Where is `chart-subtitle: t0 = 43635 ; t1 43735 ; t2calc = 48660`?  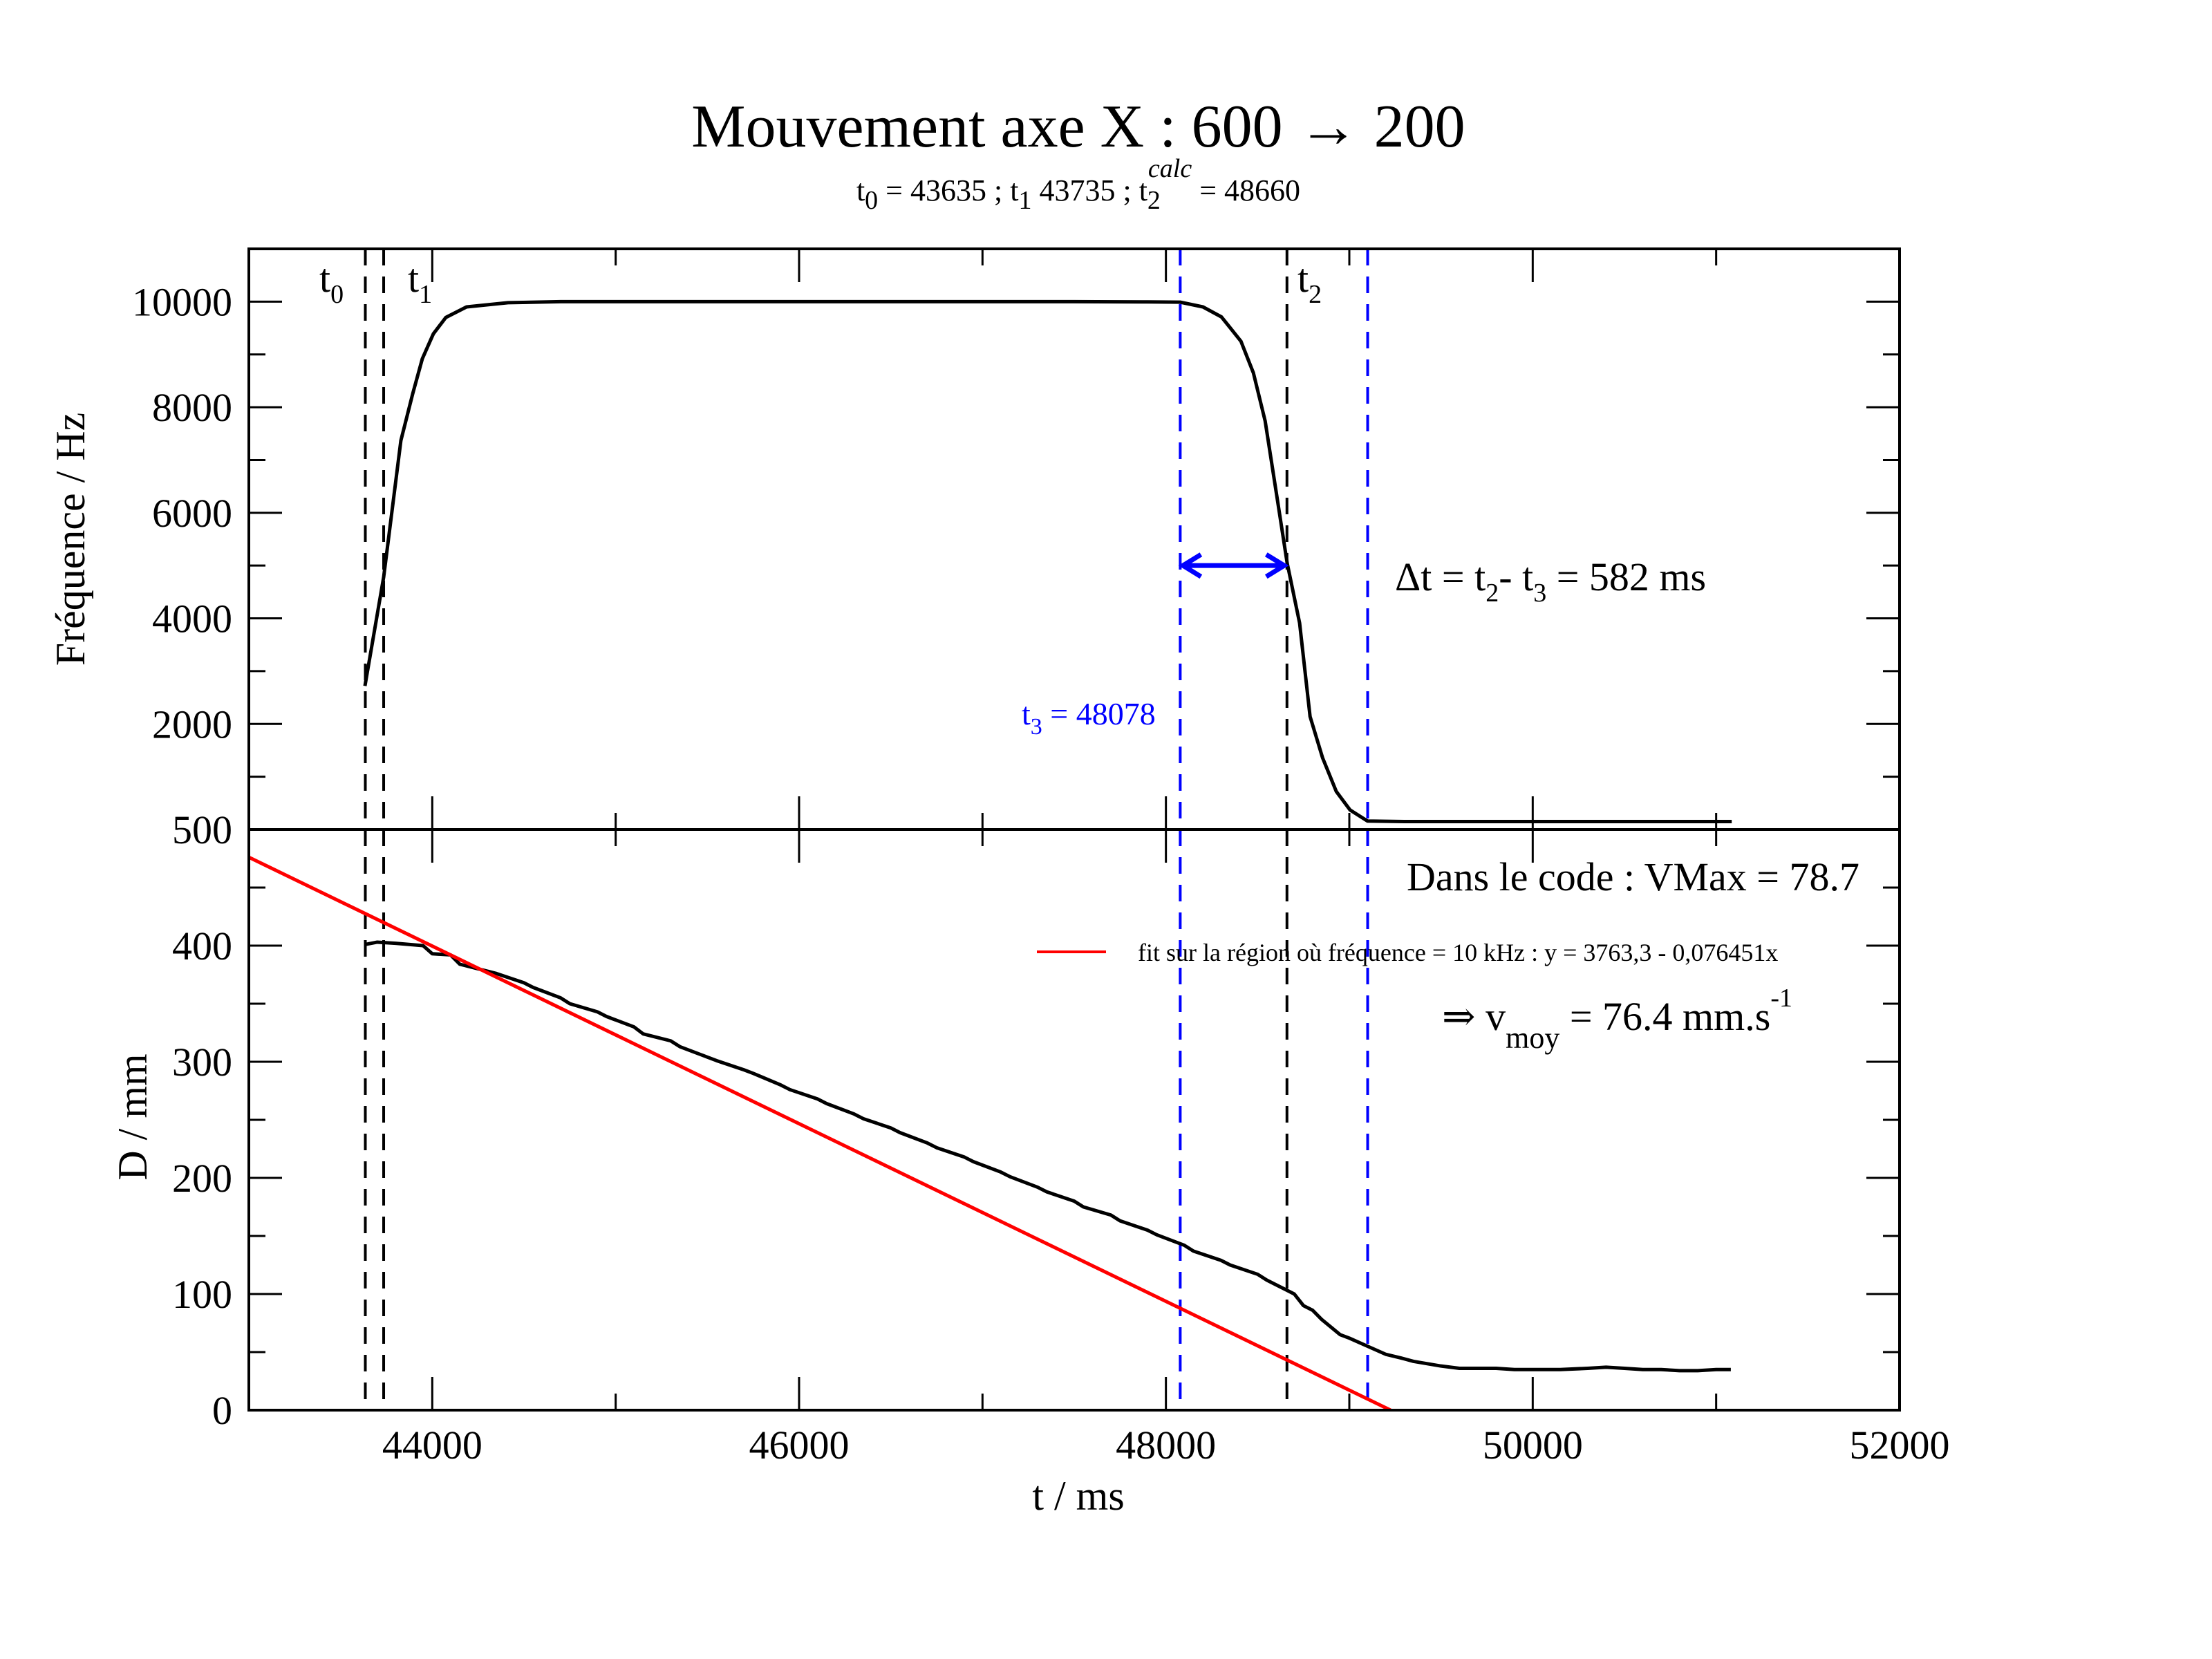
chart-subtitle: t0 = 43635 ; t1 43735 ; t2calc = 48660 is located at coordinates (1078, 184).